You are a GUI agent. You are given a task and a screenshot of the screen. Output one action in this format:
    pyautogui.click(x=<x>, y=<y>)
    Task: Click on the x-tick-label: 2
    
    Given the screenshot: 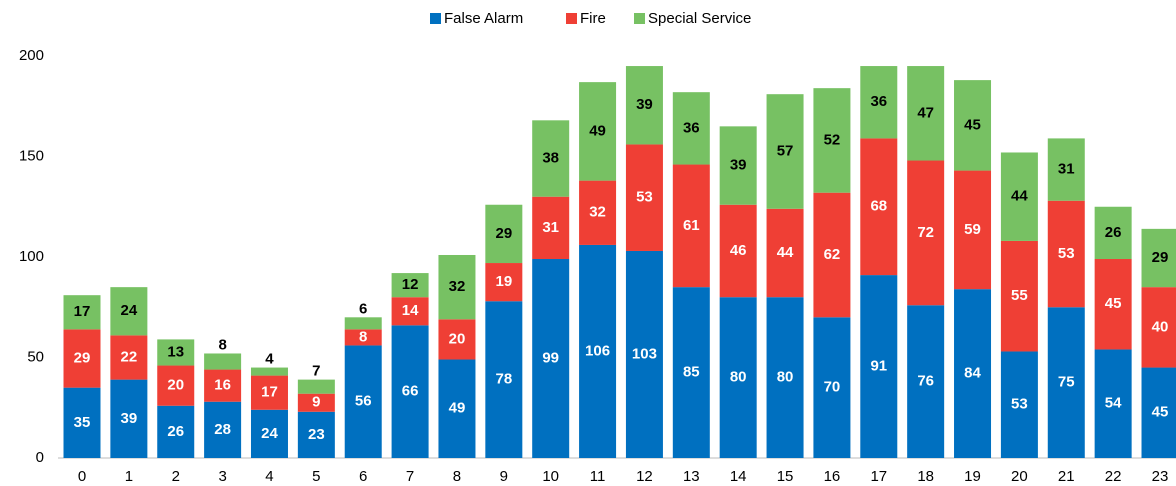 What is the action you would take?
    pyautogui.click(x=176, y=476)
    